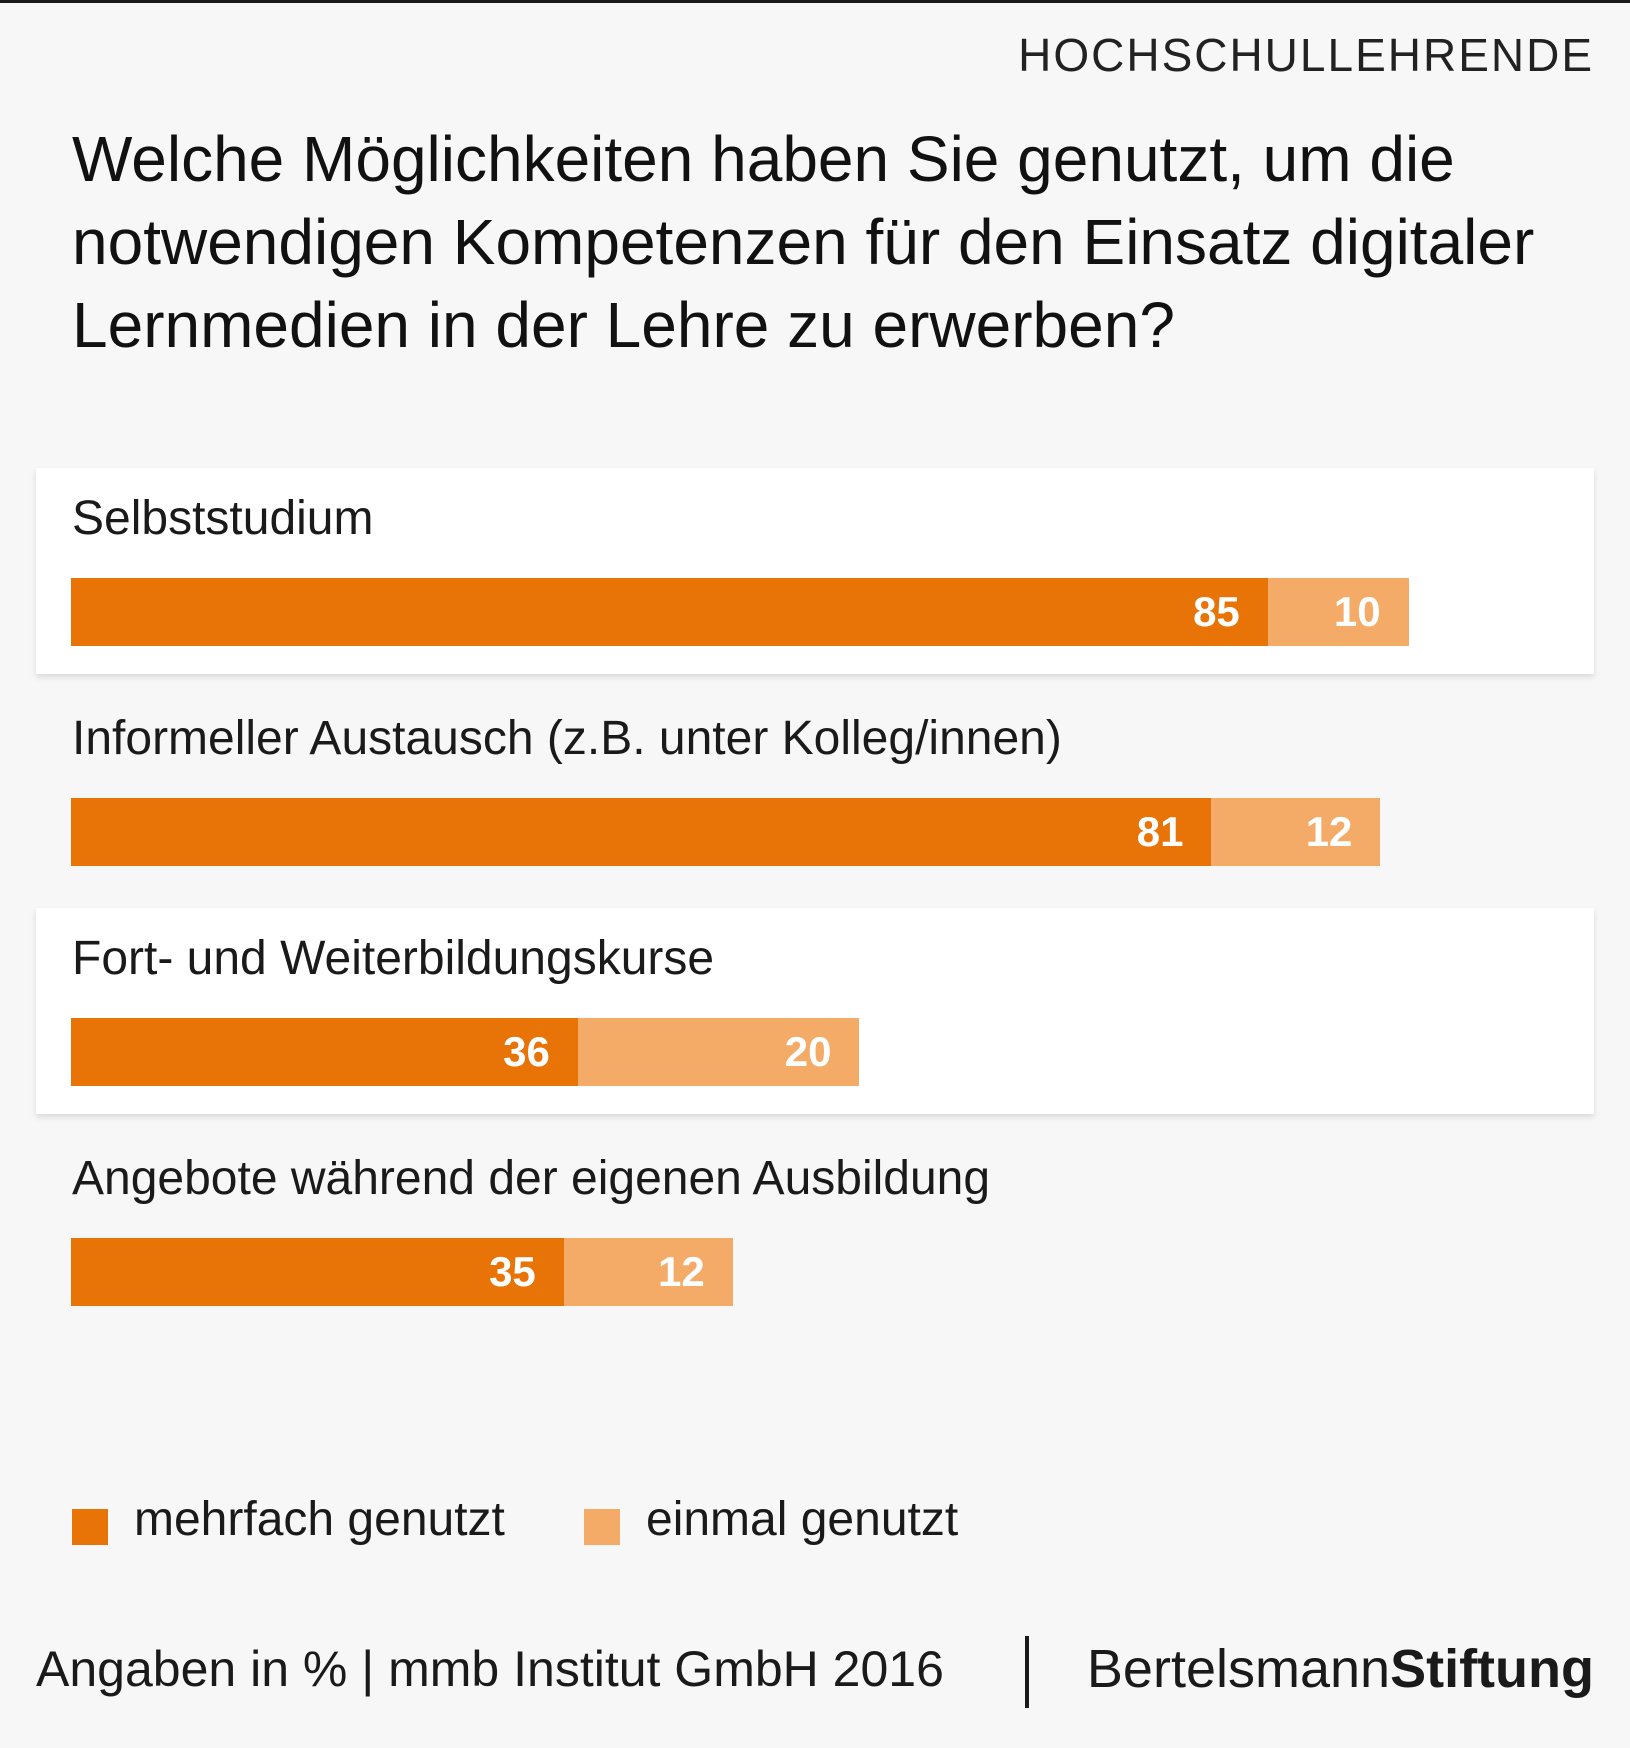  What do you see at coordinates (641, 832) in the screenshot?
I see `bar-segment-multiple: 81` at bounding box center [641, 832].